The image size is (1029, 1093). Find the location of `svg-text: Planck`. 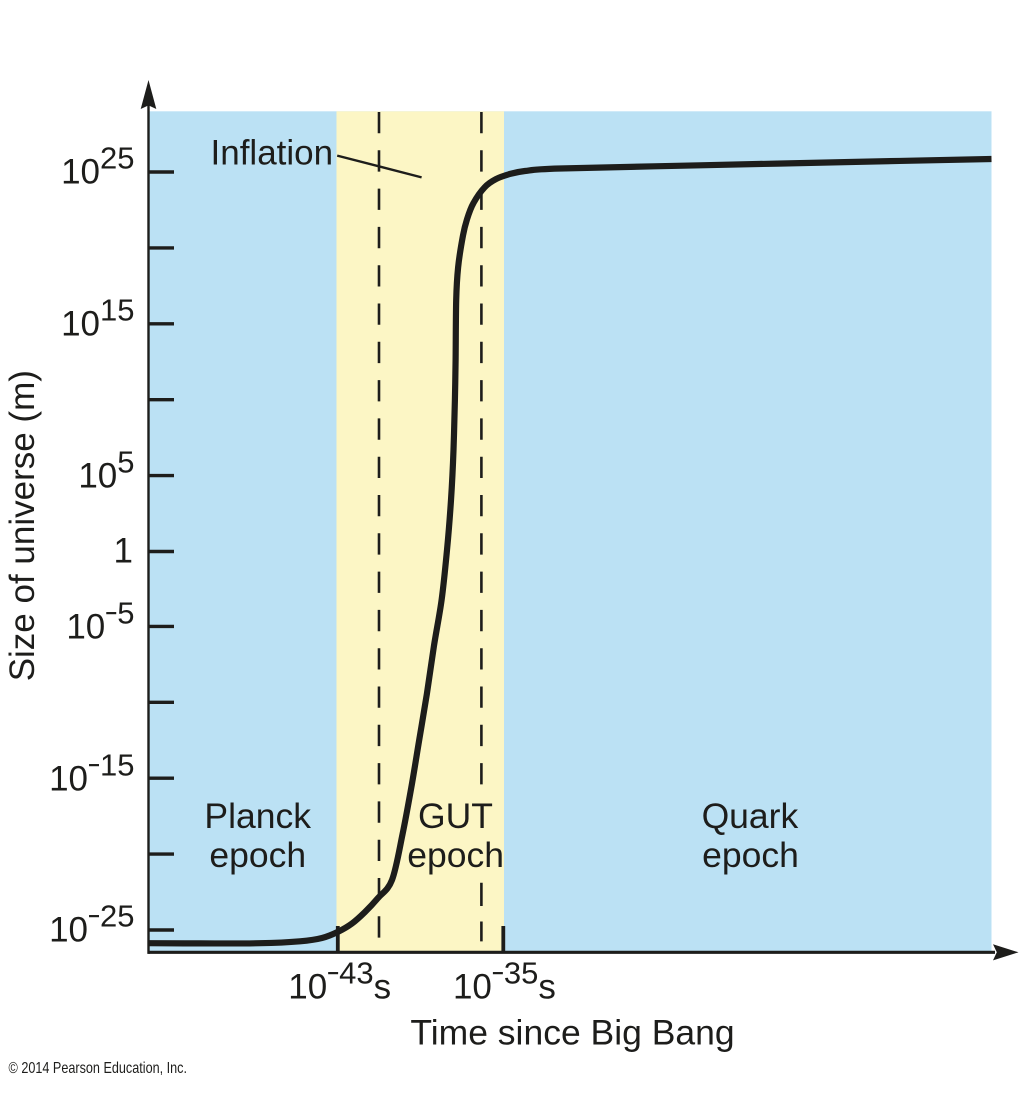

svg-text: Planck is located at coordinates (257, 816).